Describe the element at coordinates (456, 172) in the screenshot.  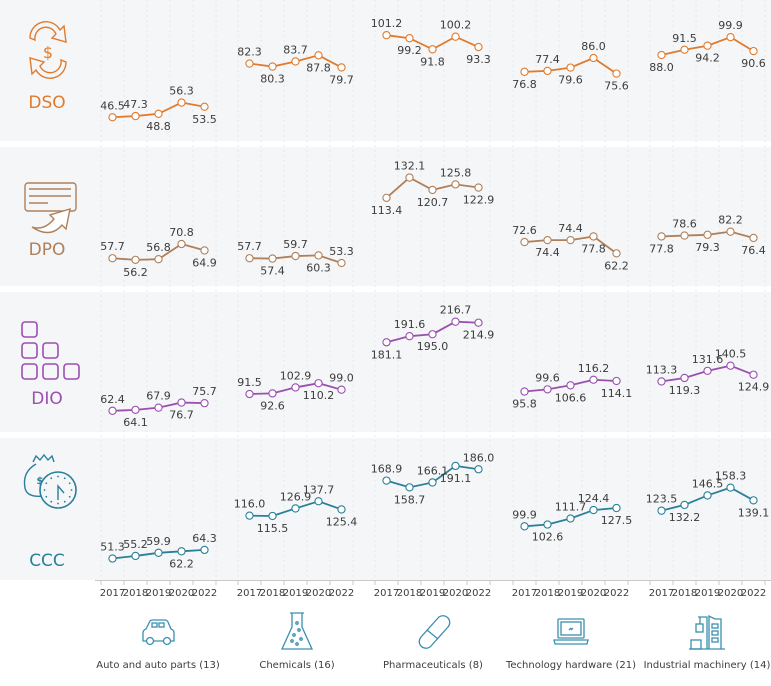
I see `data-label: 125.8` at that location.